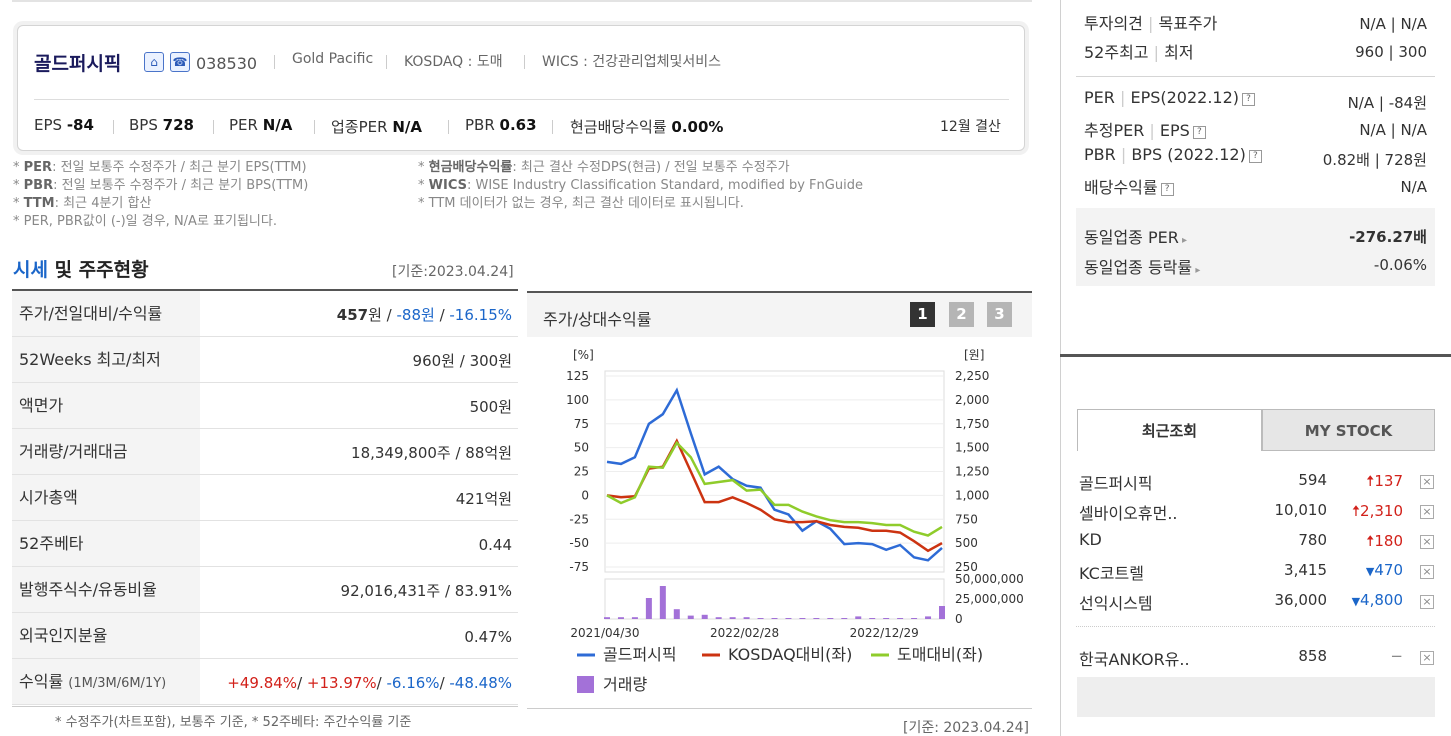  I want to click on right-tick-label: 250, so click(966, 567).